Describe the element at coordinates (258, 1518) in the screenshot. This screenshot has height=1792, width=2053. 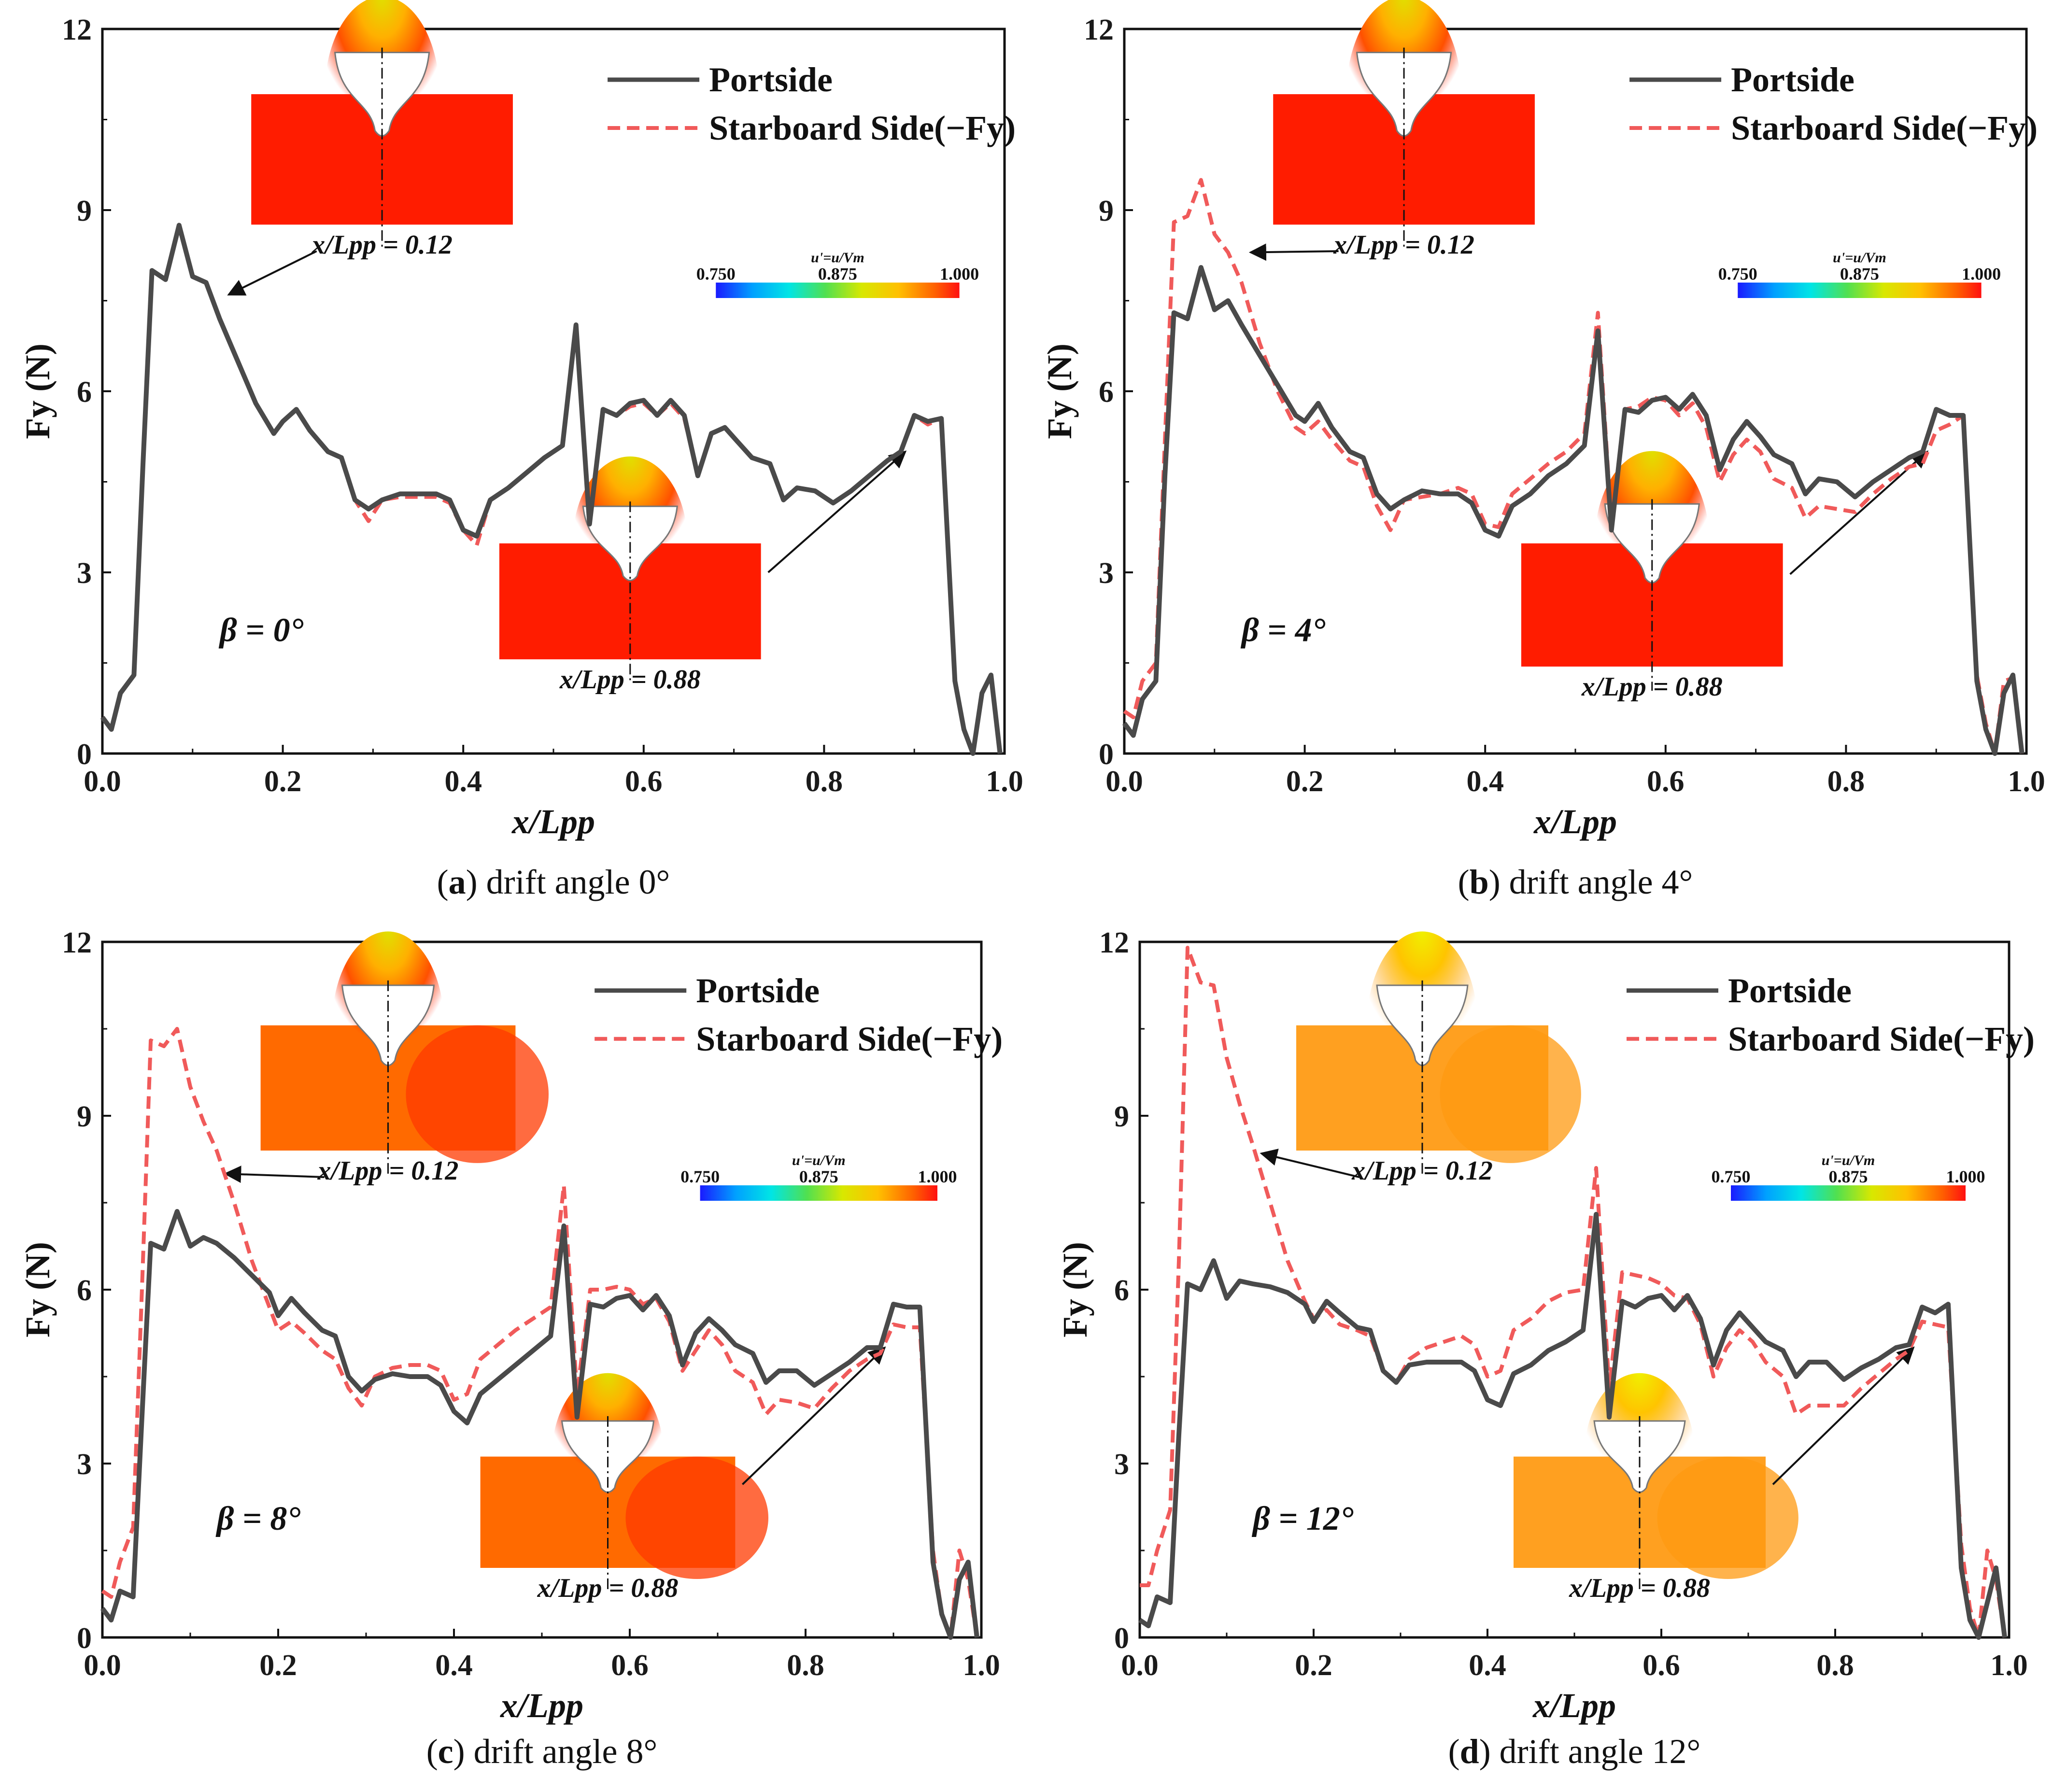
I see `beta-label: β = 8°` at that location.